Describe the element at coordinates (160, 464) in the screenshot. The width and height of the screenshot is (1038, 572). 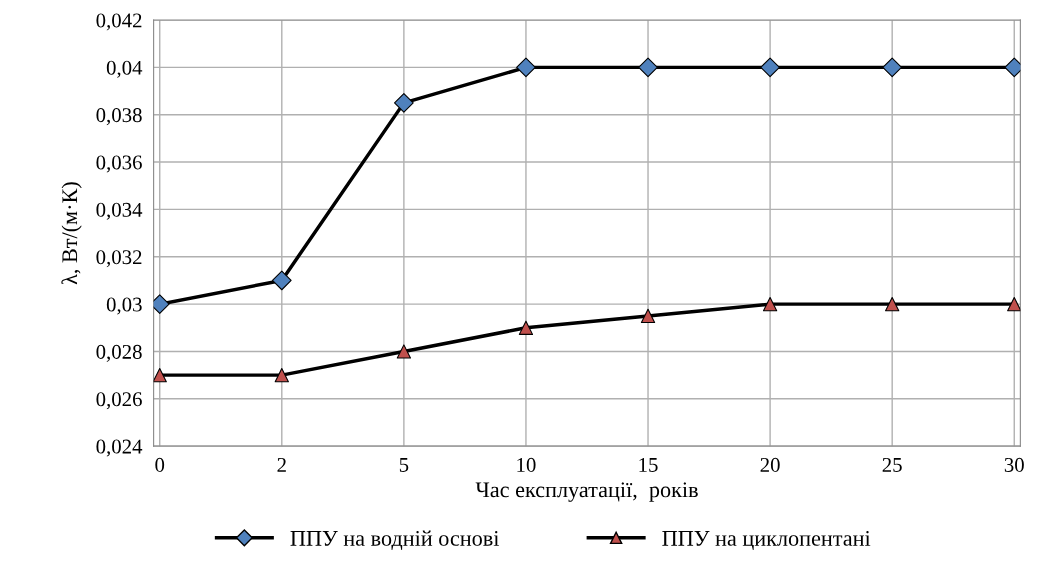
I see `x-tick-label: 0` at that location.